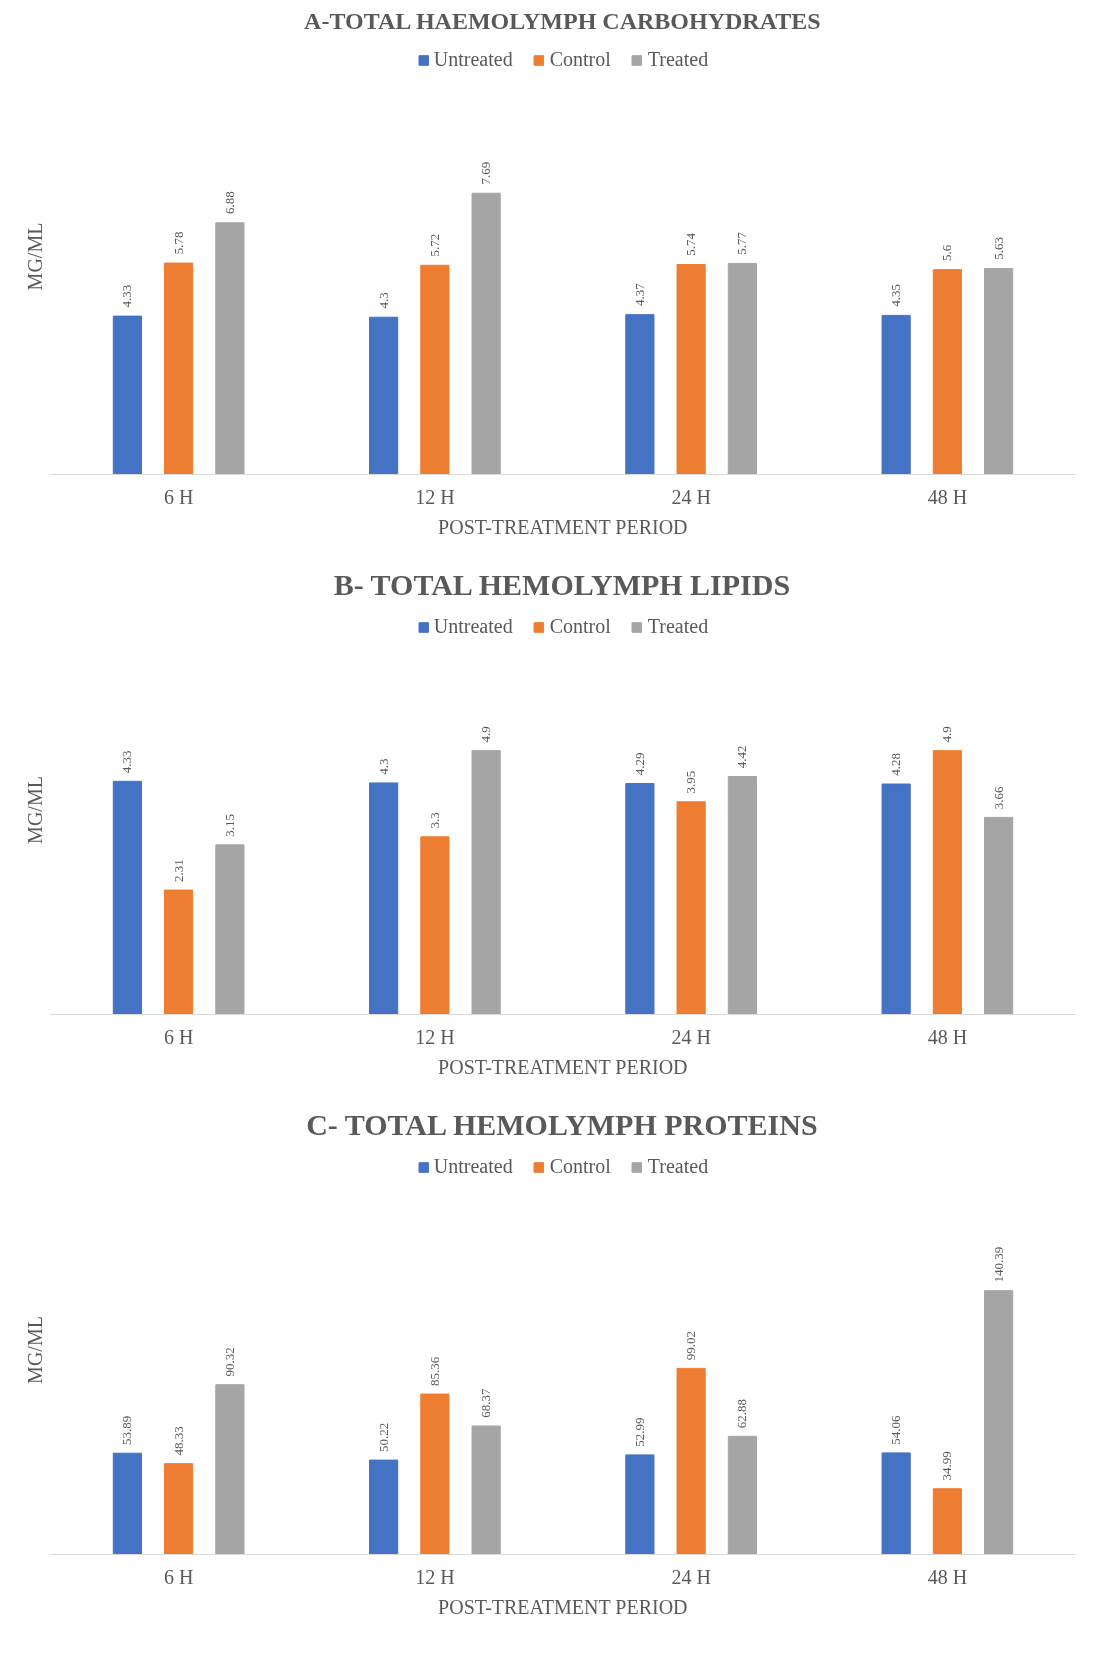 The height and width of the screenshot is (1665, 1102). Describe the element at coordinates (896, 295) in the screenshot. I see `data-label: 4.35` at that location.